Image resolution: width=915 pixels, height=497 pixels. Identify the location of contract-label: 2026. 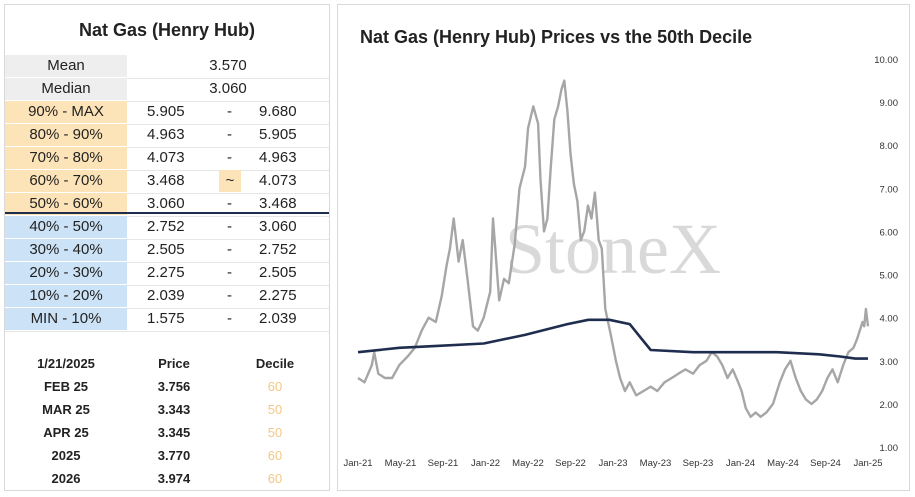
(66, 478).